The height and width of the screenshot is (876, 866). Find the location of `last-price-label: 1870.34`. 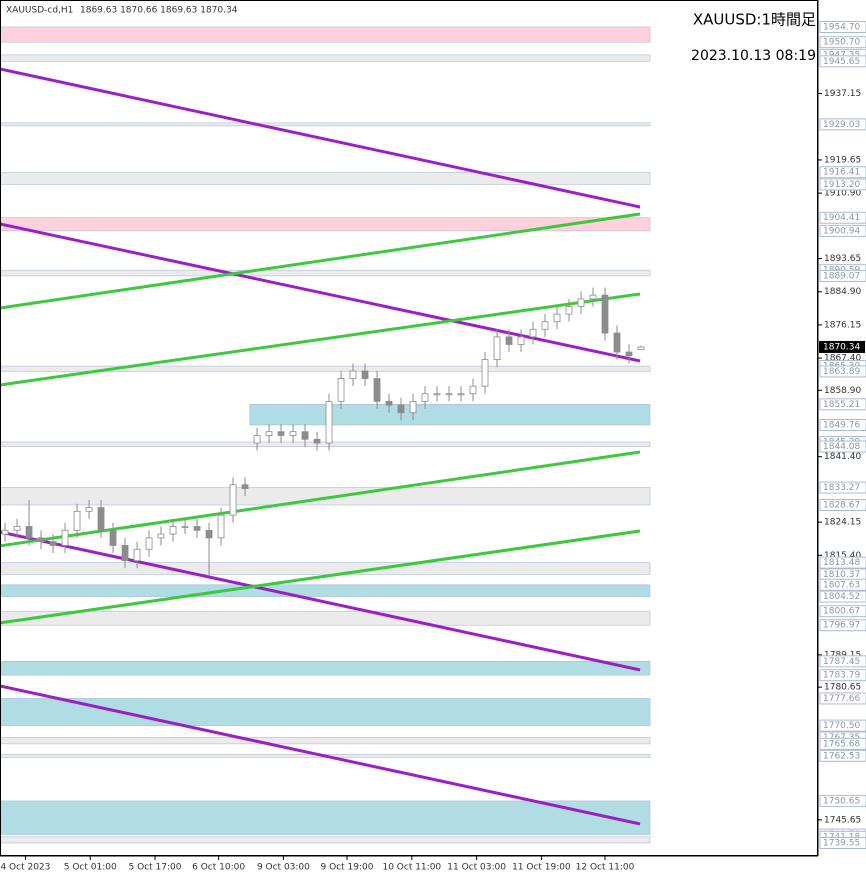

last-price-label: 1870.34 is located at coordinates (841, 347).